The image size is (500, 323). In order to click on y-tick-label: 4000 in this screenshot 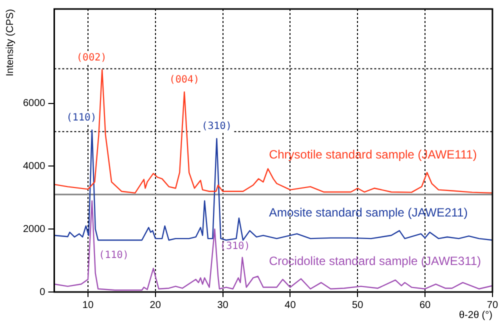, I will do `click(34, 166)`.